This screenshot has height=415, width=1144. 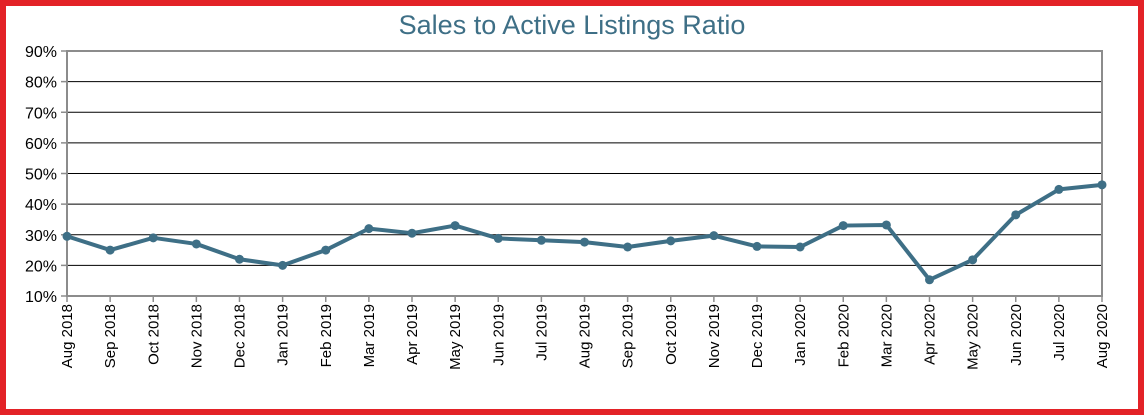 I want to click on x-tick-label: Mar 2019, so click(x=369, y=335).